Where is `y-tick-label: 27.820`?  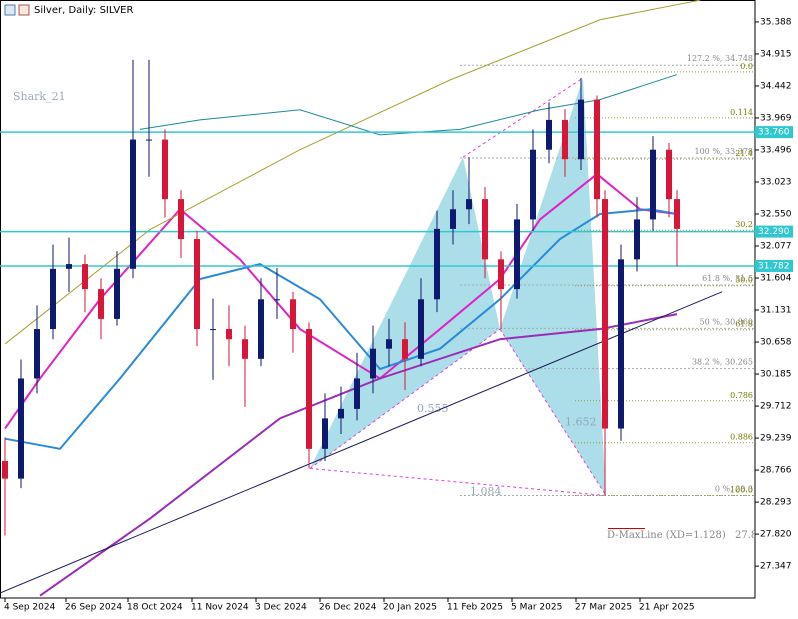 y-tick-label: 27.820 is located at coordinates (776, 535).